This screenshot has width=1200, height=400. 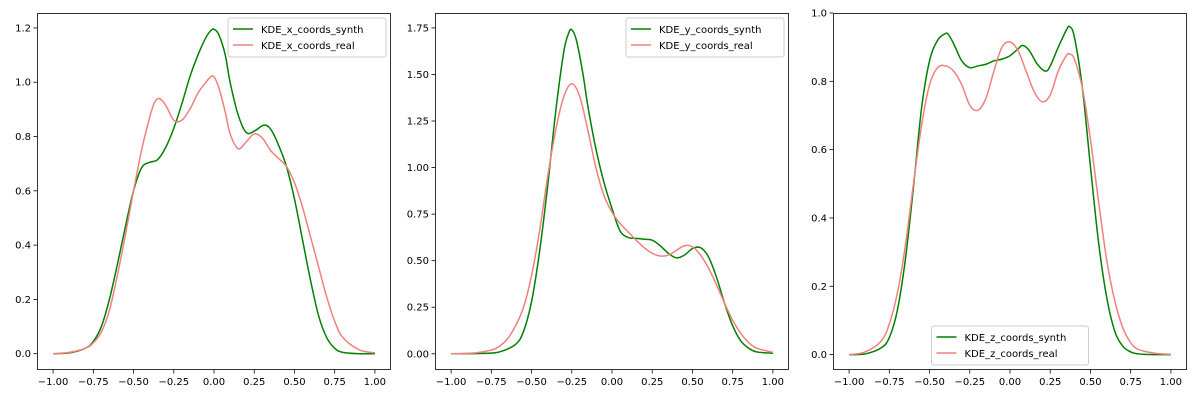 What do you see at coordinates (418, 261) in the screenshot?
I see `y-tick-label: 0.50` at bounding box center [418, 261].